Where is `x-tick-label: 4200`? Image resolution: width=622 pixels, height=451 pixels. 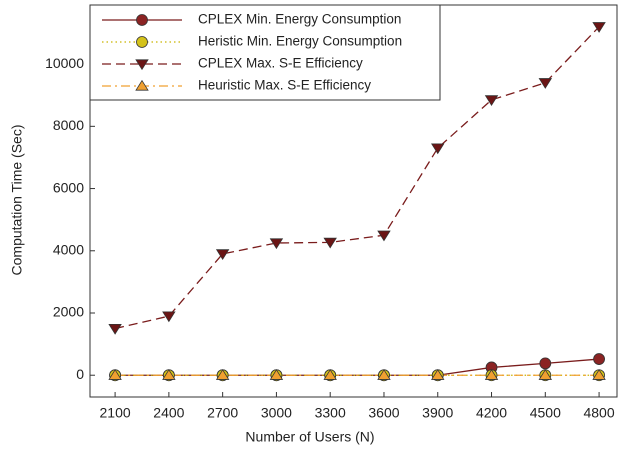
x-tick-label: 4200 is located at coordinates (491, 413).